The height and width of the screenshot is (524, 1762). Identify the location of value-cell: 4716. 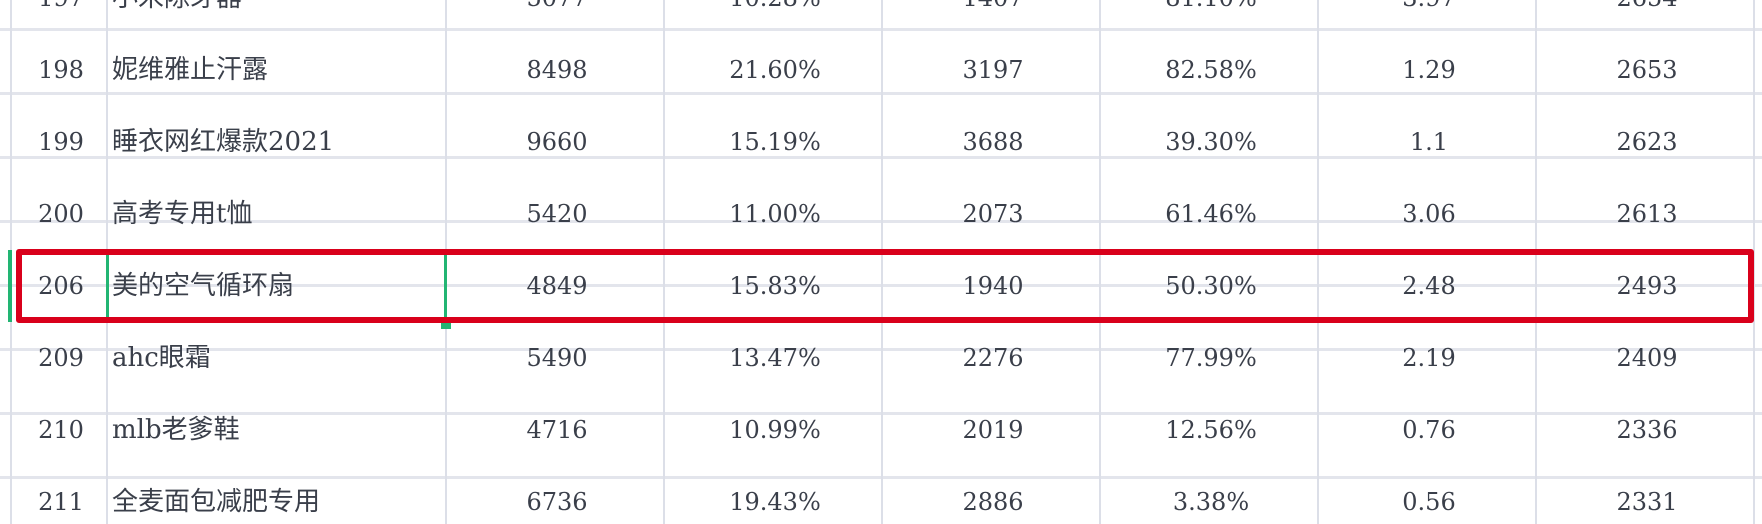
(557, 430).